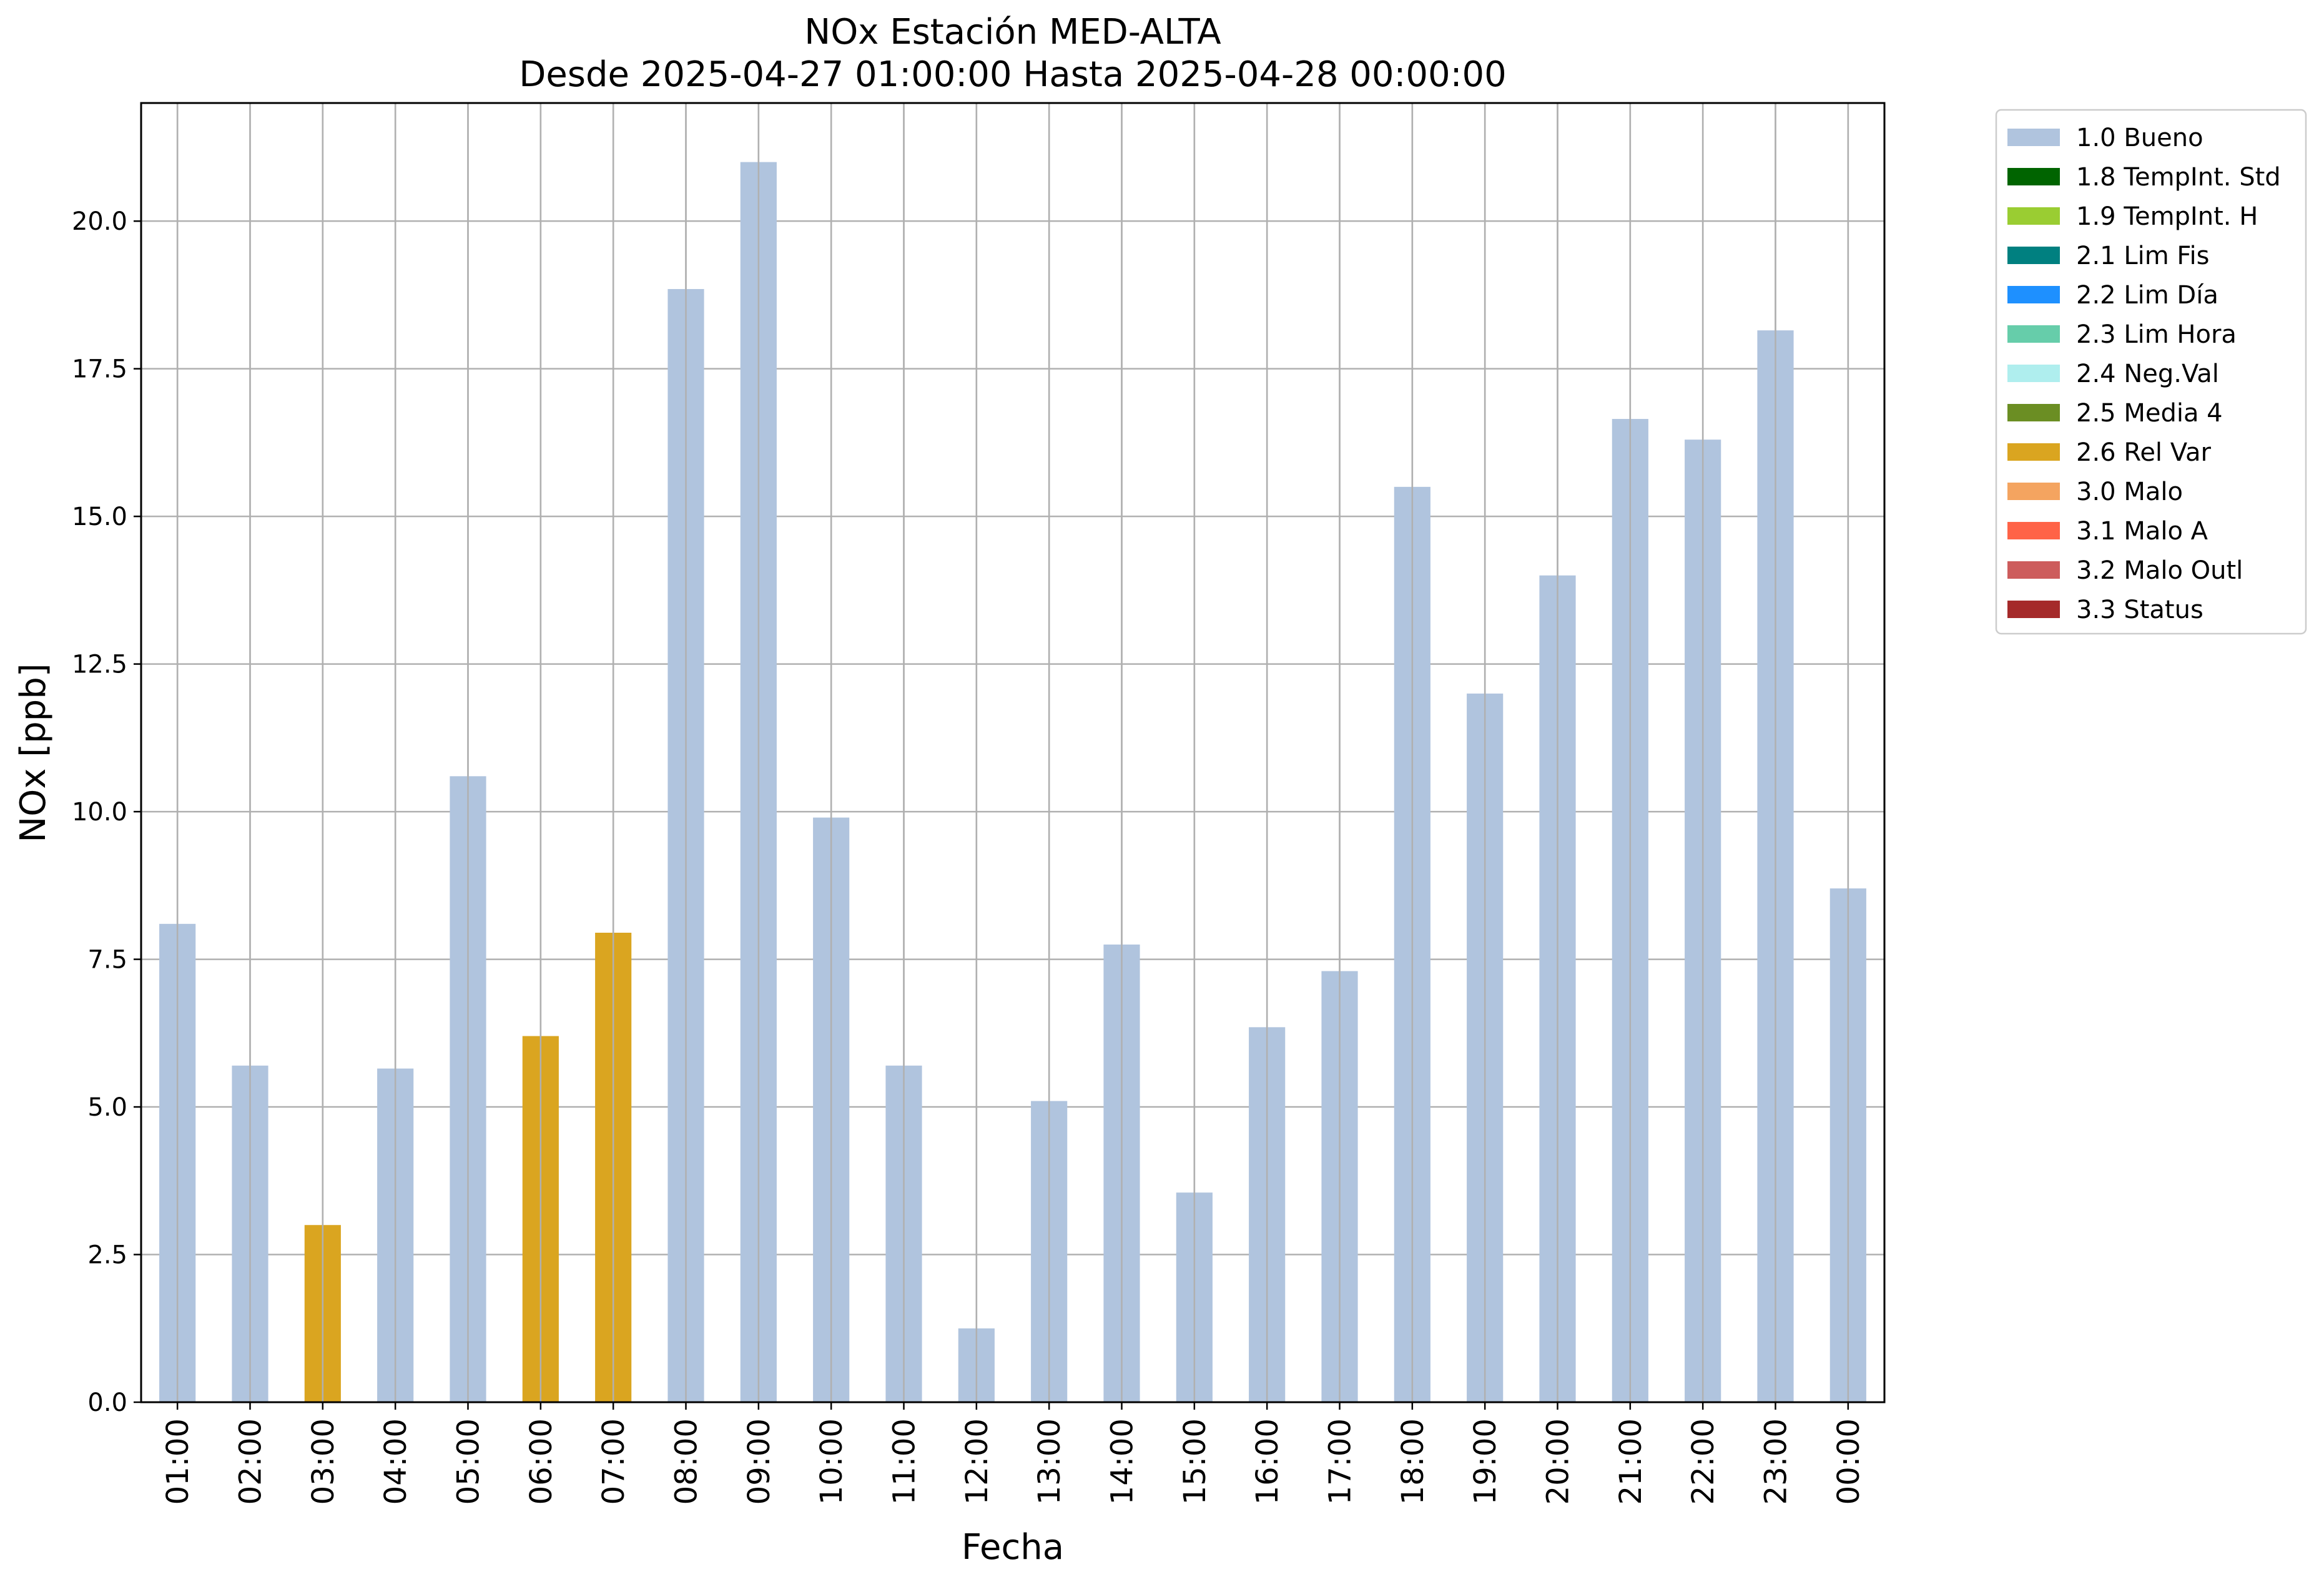 Image resolution: width=2324 pixels, height=1582 pixels. Describe the element at coordinates (107, 1107) in the screenshot. I see `y-tick-label: 5.0` at that location.